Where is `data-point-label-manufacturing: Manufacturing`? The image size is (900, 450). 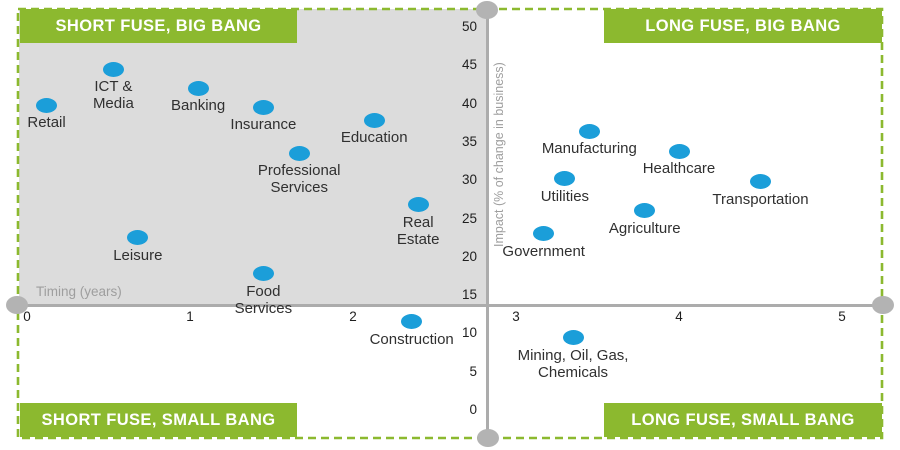
data-point-label-manufacturing: Manufacturing is located at coordinates (589, 149).